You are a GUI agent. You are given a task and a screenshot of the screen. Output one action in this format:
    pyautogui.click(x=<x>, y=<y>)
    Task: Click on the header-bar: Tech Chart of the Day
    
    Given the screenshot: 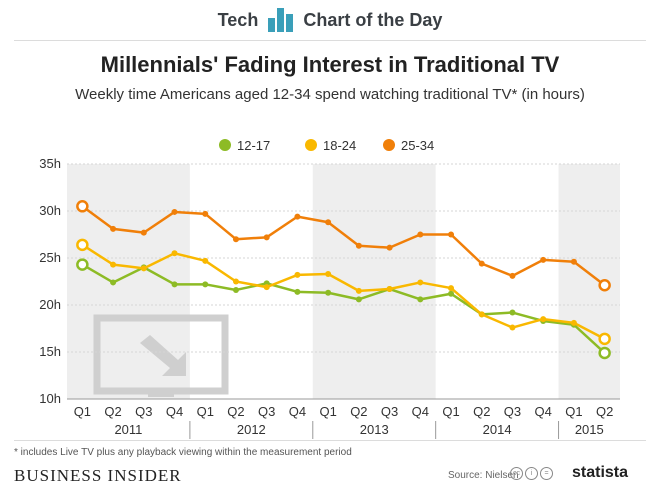 What is the action you would take?
    pyautogui.click(x=330, y=20)
    